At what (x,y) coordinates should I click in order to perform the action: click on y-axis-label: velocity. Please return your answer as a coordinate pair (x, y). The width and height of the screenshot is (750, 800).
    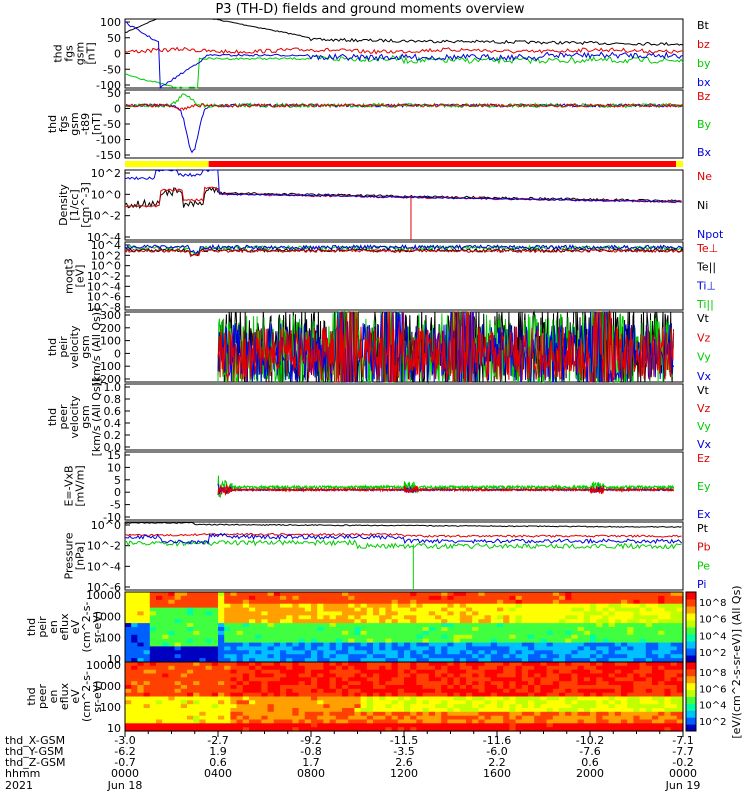
    Looking at the image, I should click on (74, 346).